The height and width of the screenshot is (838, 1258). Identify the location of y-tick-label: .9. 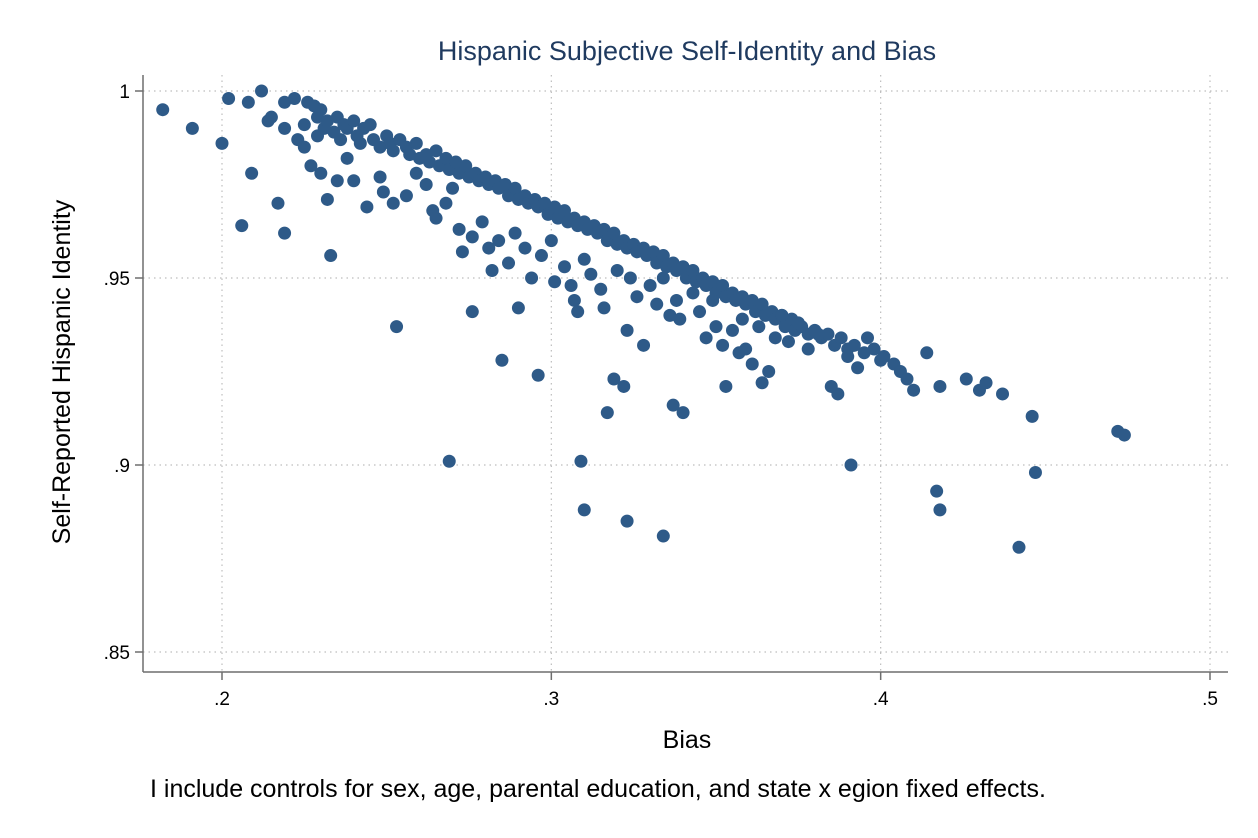
(122, 466).